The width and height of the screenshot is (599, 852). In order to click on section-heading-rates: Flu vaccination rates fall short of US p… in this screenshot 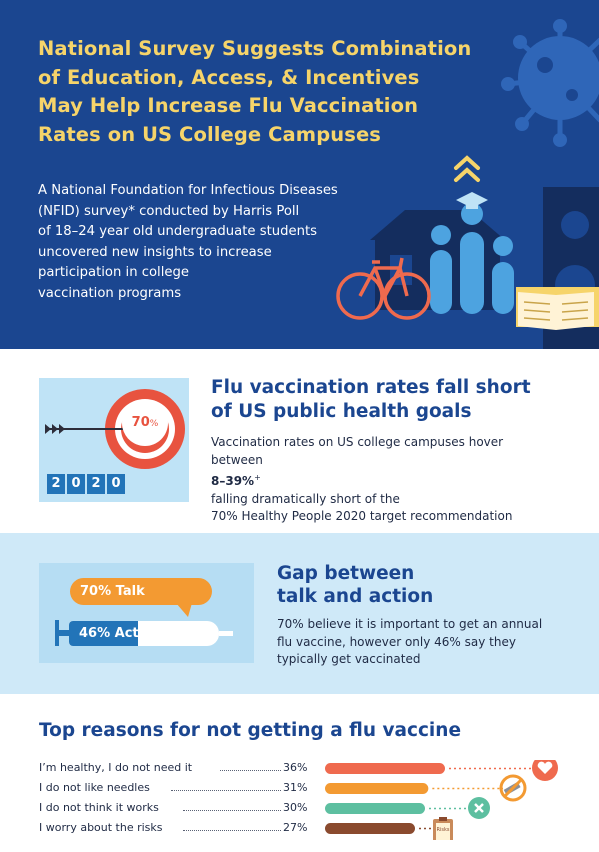, I will do `click(371, 400)`.